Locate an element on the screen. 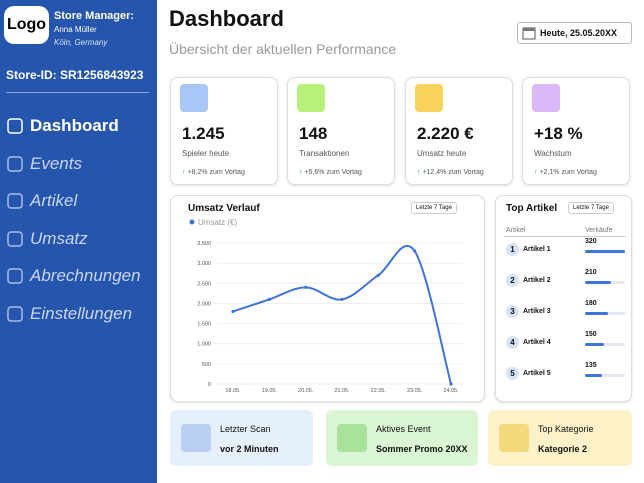 The width and height of the screenshot is (644, 483). x-tick-label: 20.05. is located at coordinates (306, 391).